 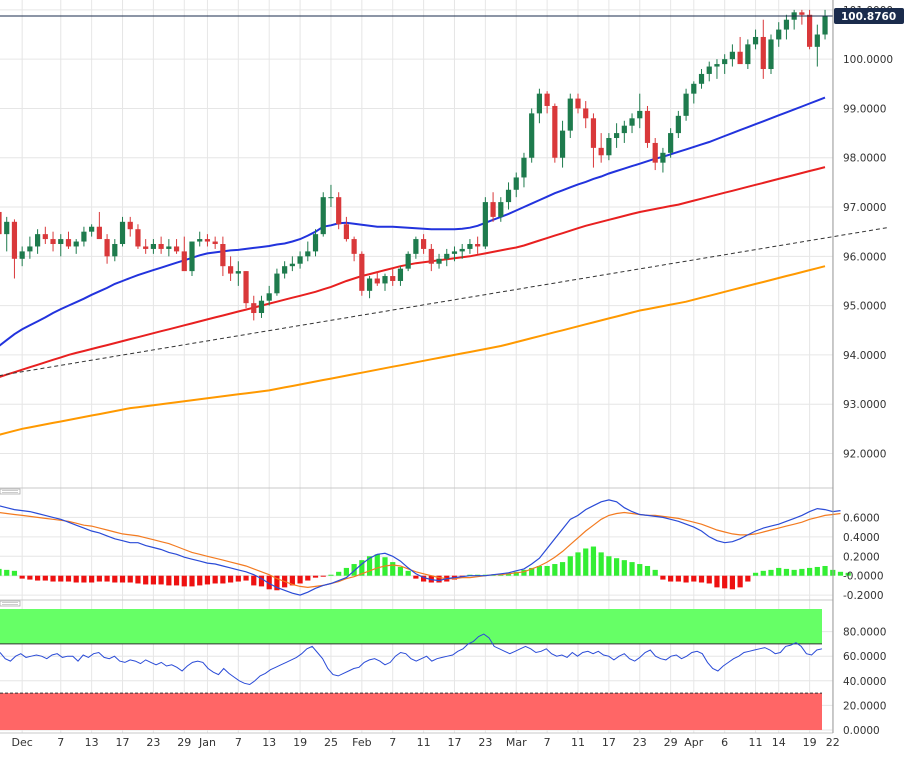 What do you see at coordinates (868, 60) in the screenshot?
I see `y-tick-label: 100.0000` at bounding box center [868, 60].